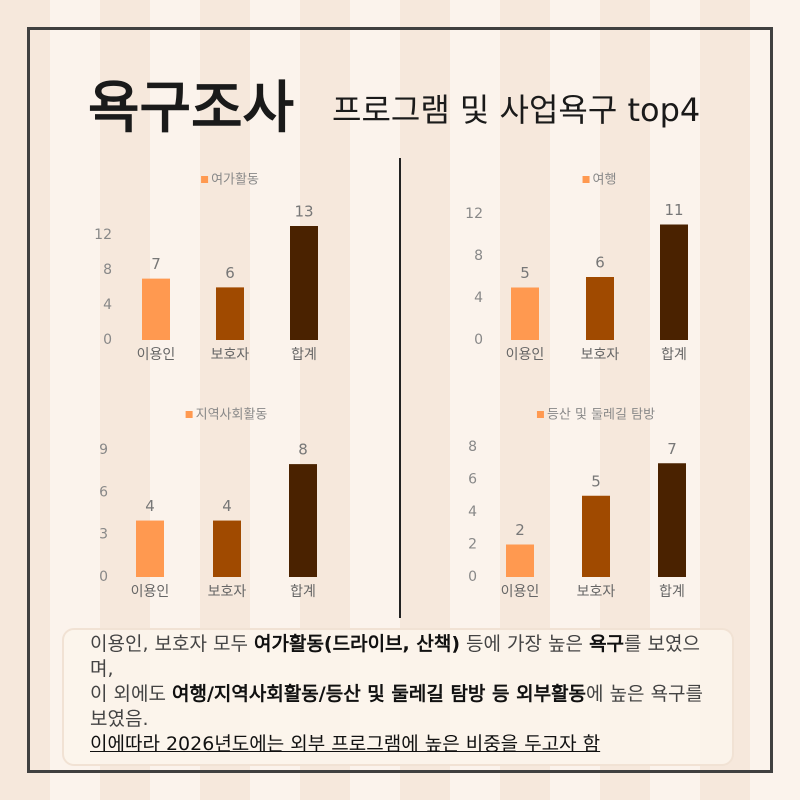 This screenshot has width=800, height=800. What do you see at coordinates (673, 210) in the screenshot?
I see `value-label: 11` at bounding box center [673, 210].